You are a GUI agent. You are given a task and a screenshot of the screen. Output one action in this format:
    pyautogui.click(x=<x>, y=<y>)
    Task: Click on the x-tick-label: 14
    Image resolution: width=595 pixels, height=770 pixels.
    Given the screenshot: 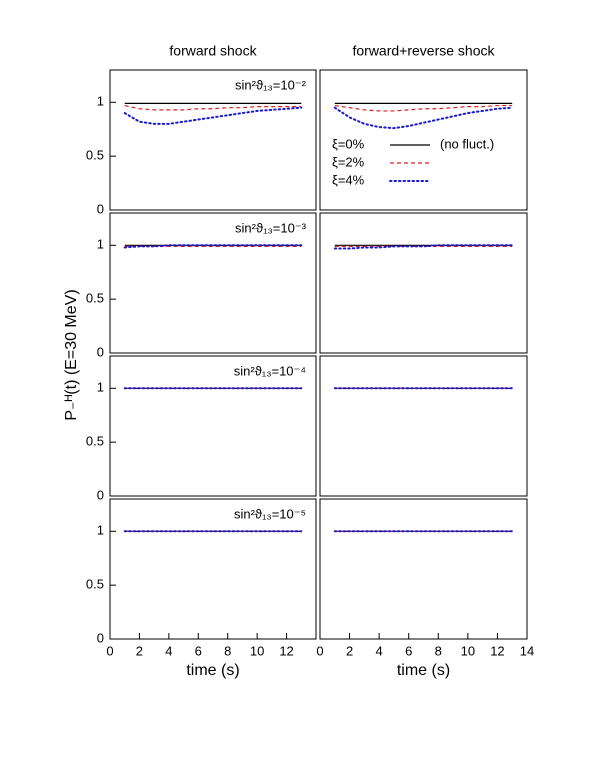 What is the action you would take?
    pyautogui.click(x=527, y=650)
    